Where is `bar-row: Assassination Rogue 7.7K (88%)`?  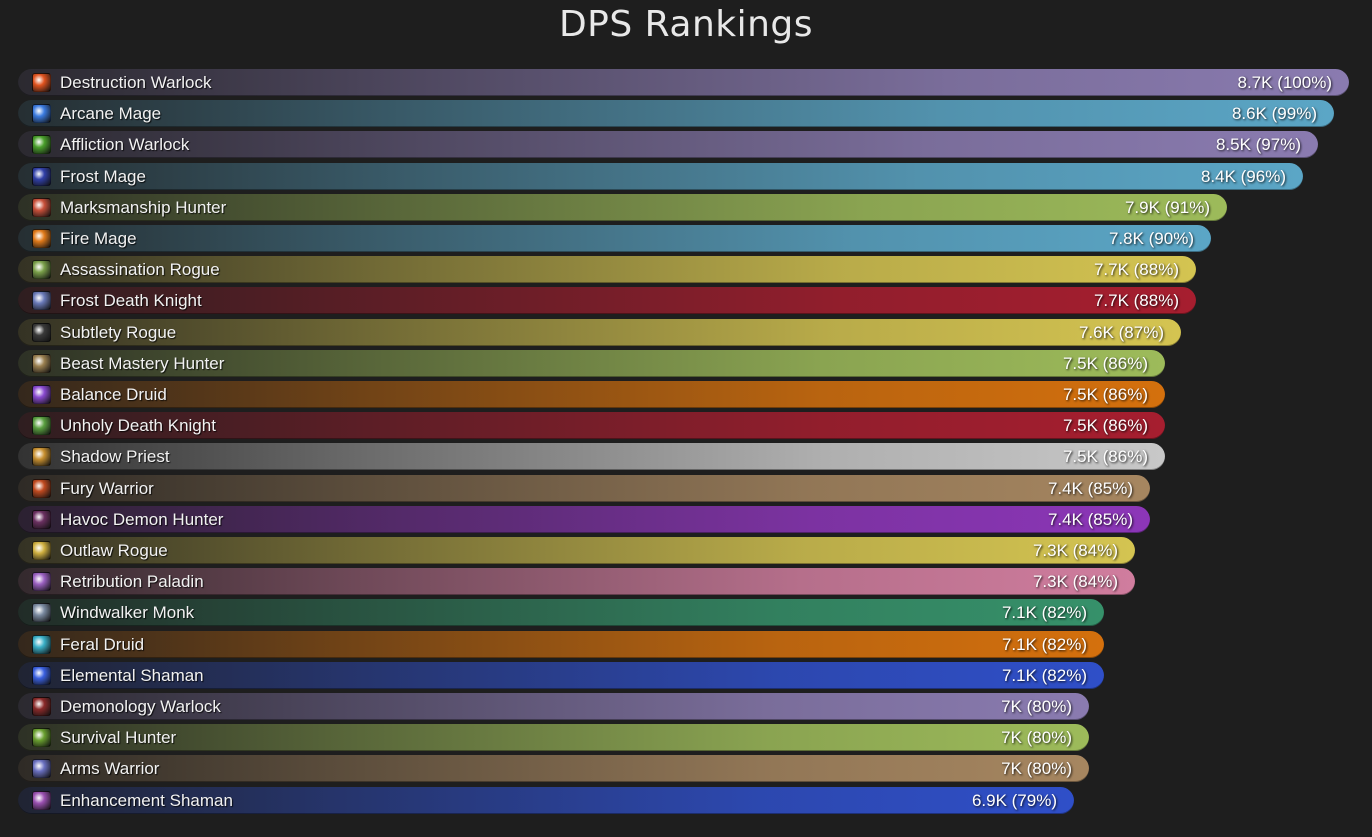 bar-row: Assassination Rogue 7.7K (88%) is located at coordinates (607, 269).